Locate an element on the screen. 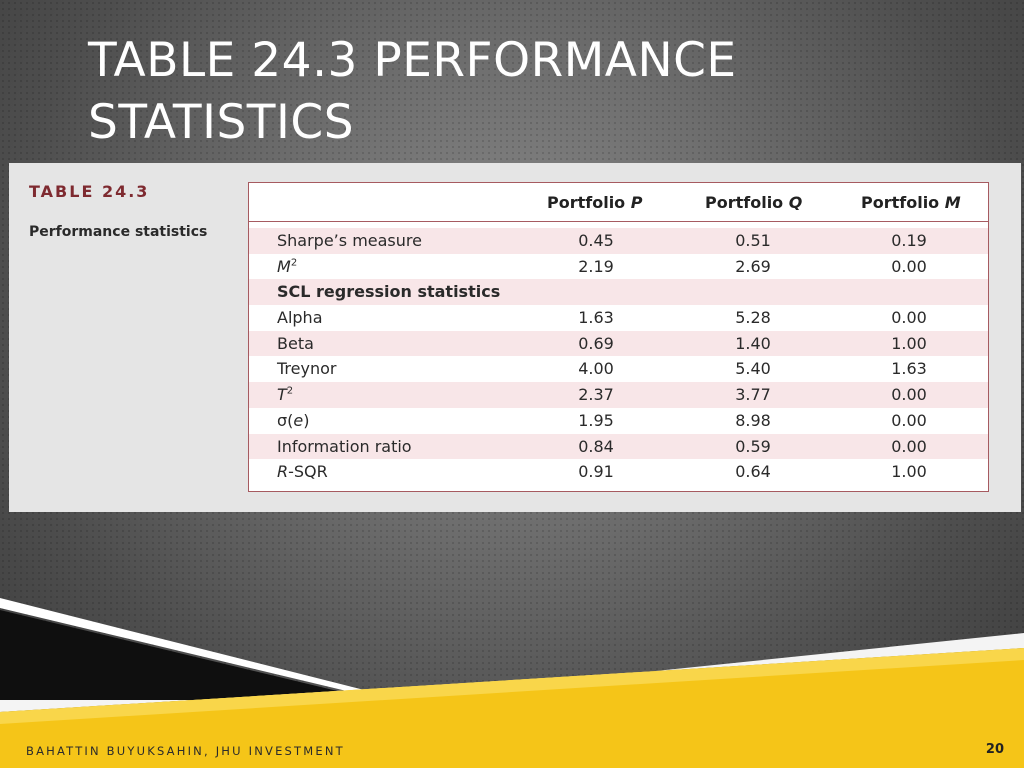 The width and height of the screenshot is (1024, 768). white-band is located at coordinates (512, 672).